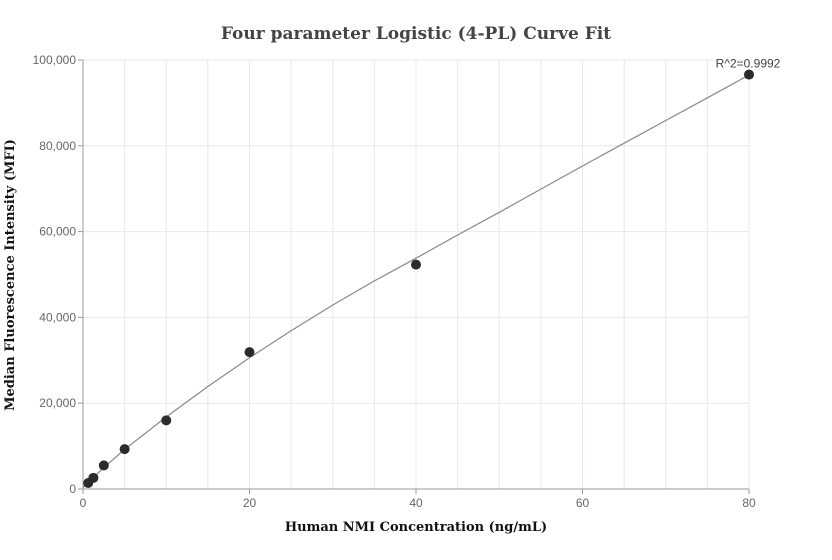  What do you see at coordinates (72, 489) in the screenshot?
I see `y-tick-label: 0` at bounding box center [72, 489].